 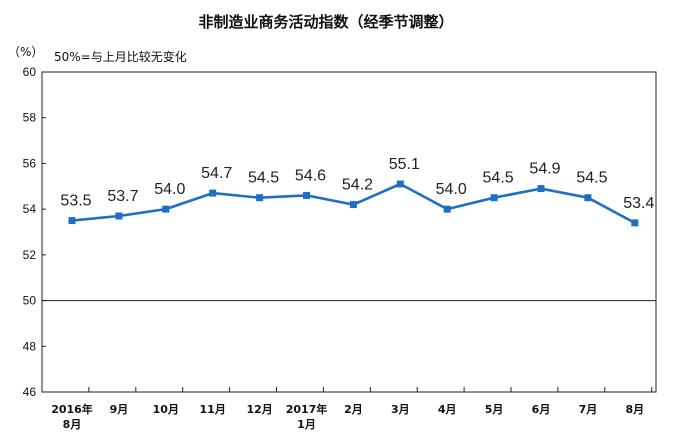 What do you see at coordinates (30, 118) in the screenshot?
I see `y-tick-label: 58` at bounding box center [30, 118].